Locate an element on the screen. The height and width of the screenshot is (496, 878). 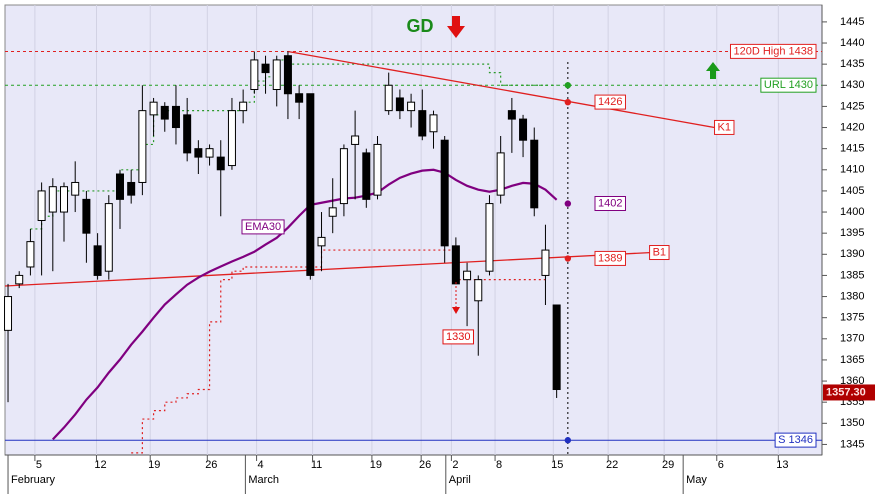
series-label: EMA30 is located at coordinates (263, 227).